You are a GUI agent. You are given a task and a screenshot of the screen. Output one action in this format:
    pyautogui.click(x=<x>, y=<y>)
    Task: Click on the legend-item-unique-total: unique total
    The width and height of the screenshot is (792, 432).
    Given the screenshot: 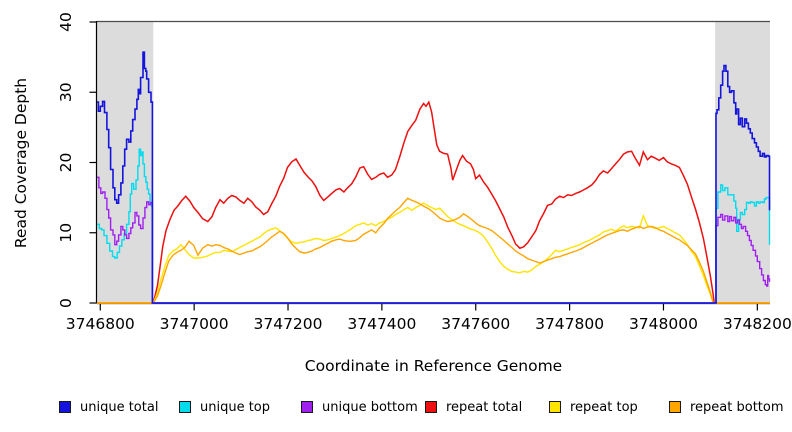 What is the action you would take?
    pyautogui.click(x=108, y=407)
    